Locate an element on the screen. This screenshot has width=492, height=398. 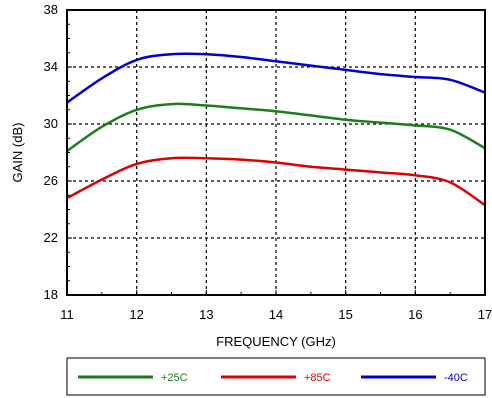
y-tick-label: 26 is located at coordinates (51, 180).